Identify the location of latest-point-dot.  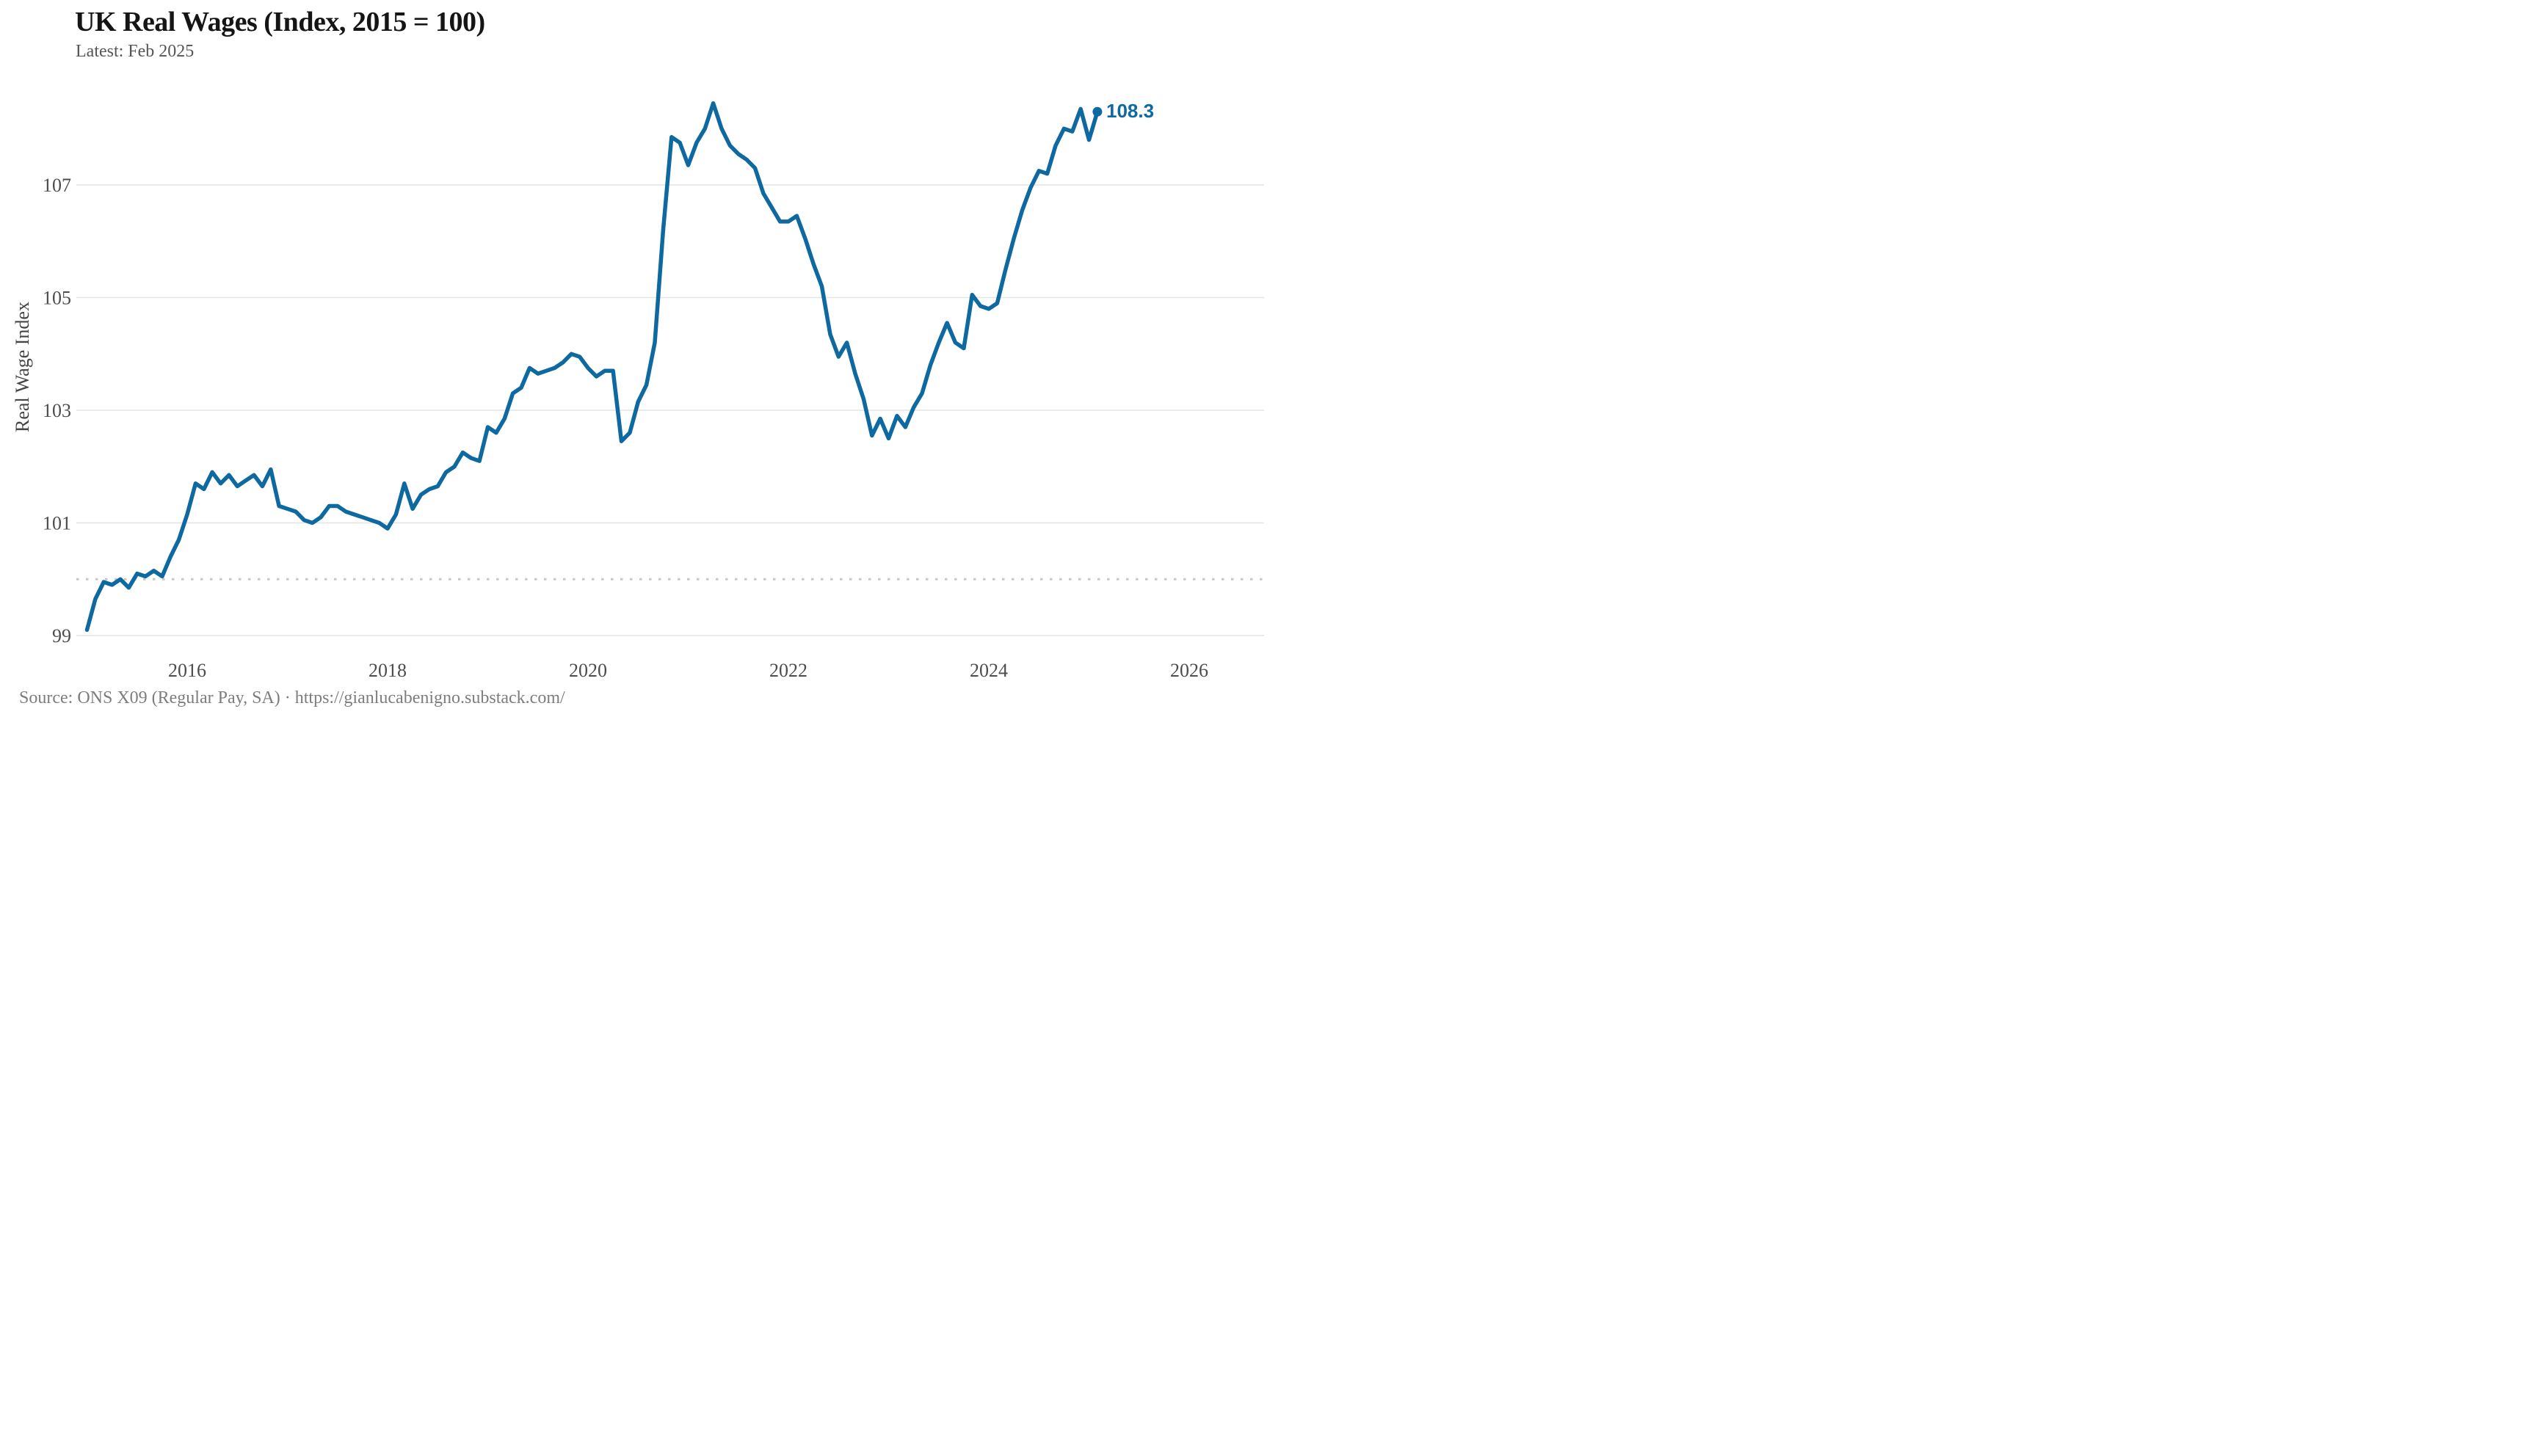
(1097, 111).